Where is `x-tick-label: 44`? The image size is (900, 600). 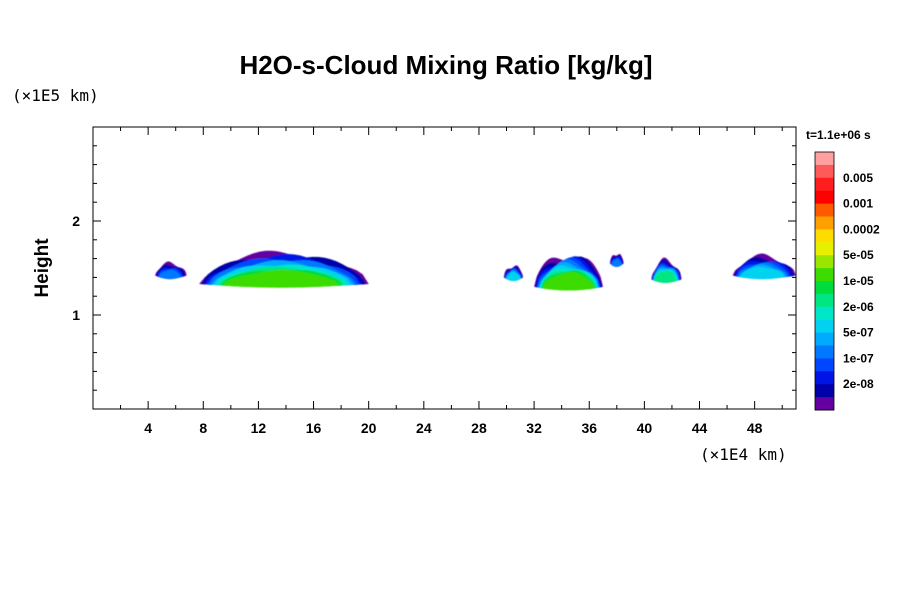
x-tick-label: 44 is located at coordinates (700, 428).